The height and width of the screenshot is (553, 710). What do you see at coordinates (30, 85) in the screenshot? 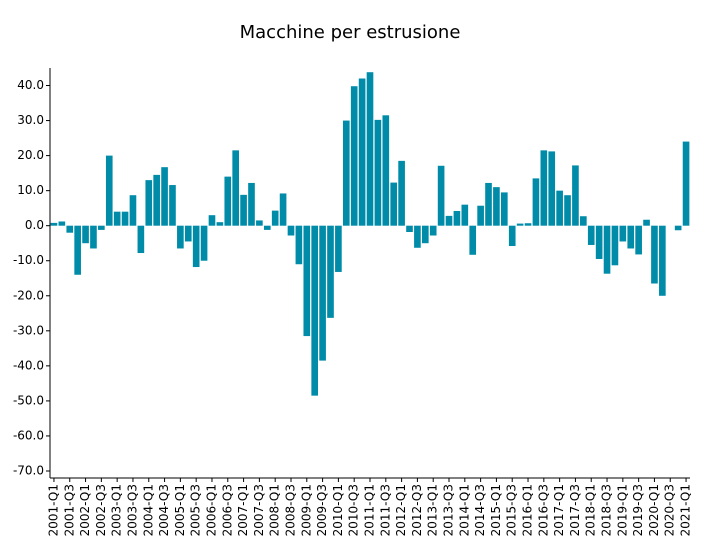
I see `y-tick-label: 40.0` at bounding box center [30, 85].